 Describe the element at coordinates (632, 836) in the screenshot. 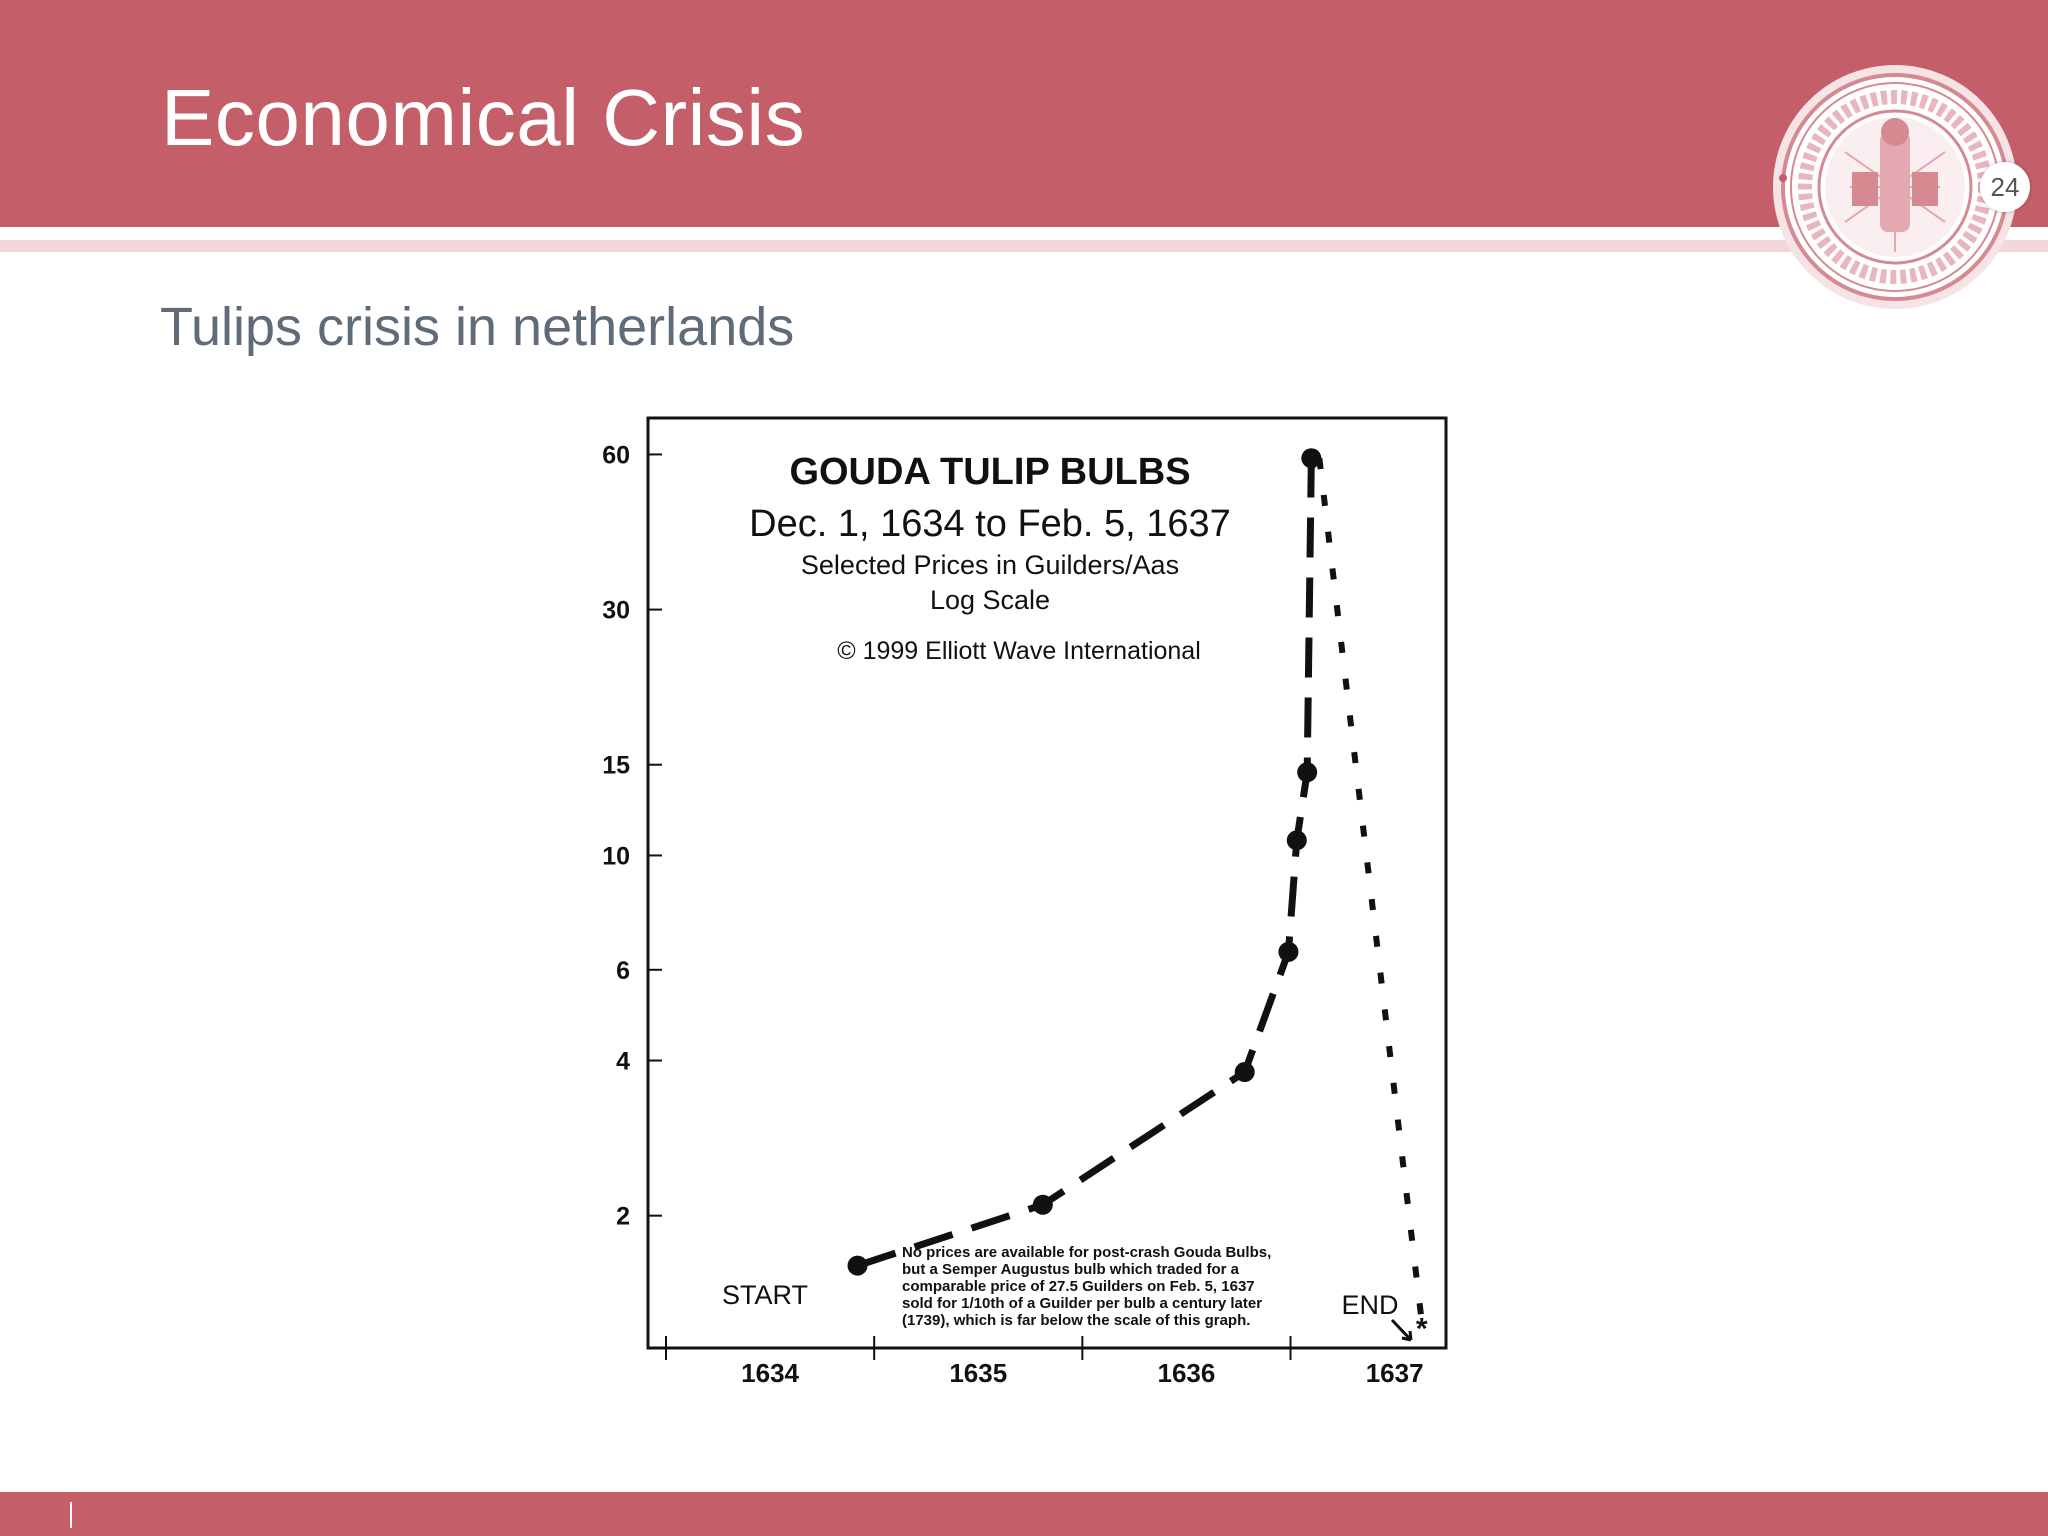

I see `y-axis: 60 30 15 10 6 4 2` at that location.